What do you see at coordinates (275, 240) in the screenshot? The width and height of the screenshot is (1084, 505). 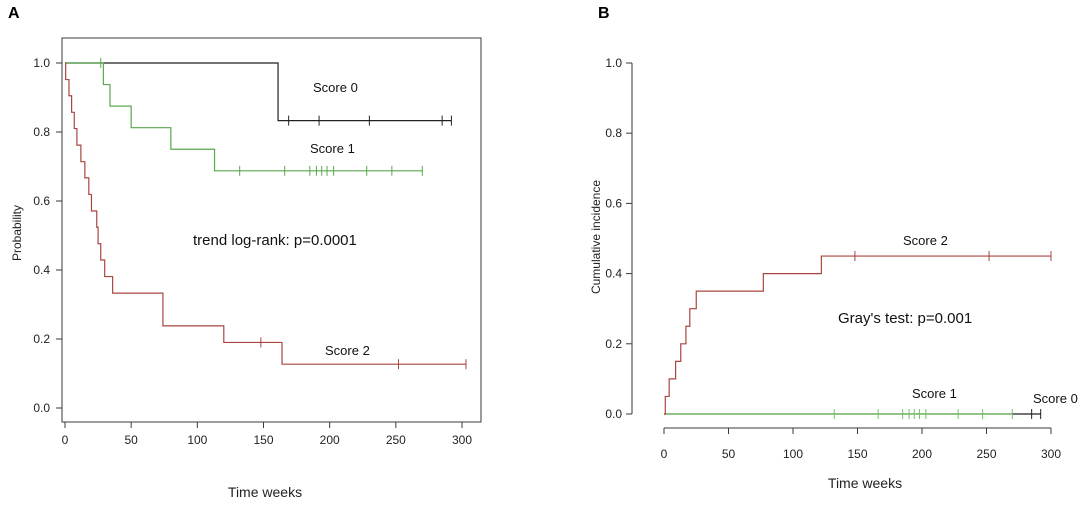 I see `test-annotation-a: trend log-rank: p=0.0001` at bounding box center [275, 240].